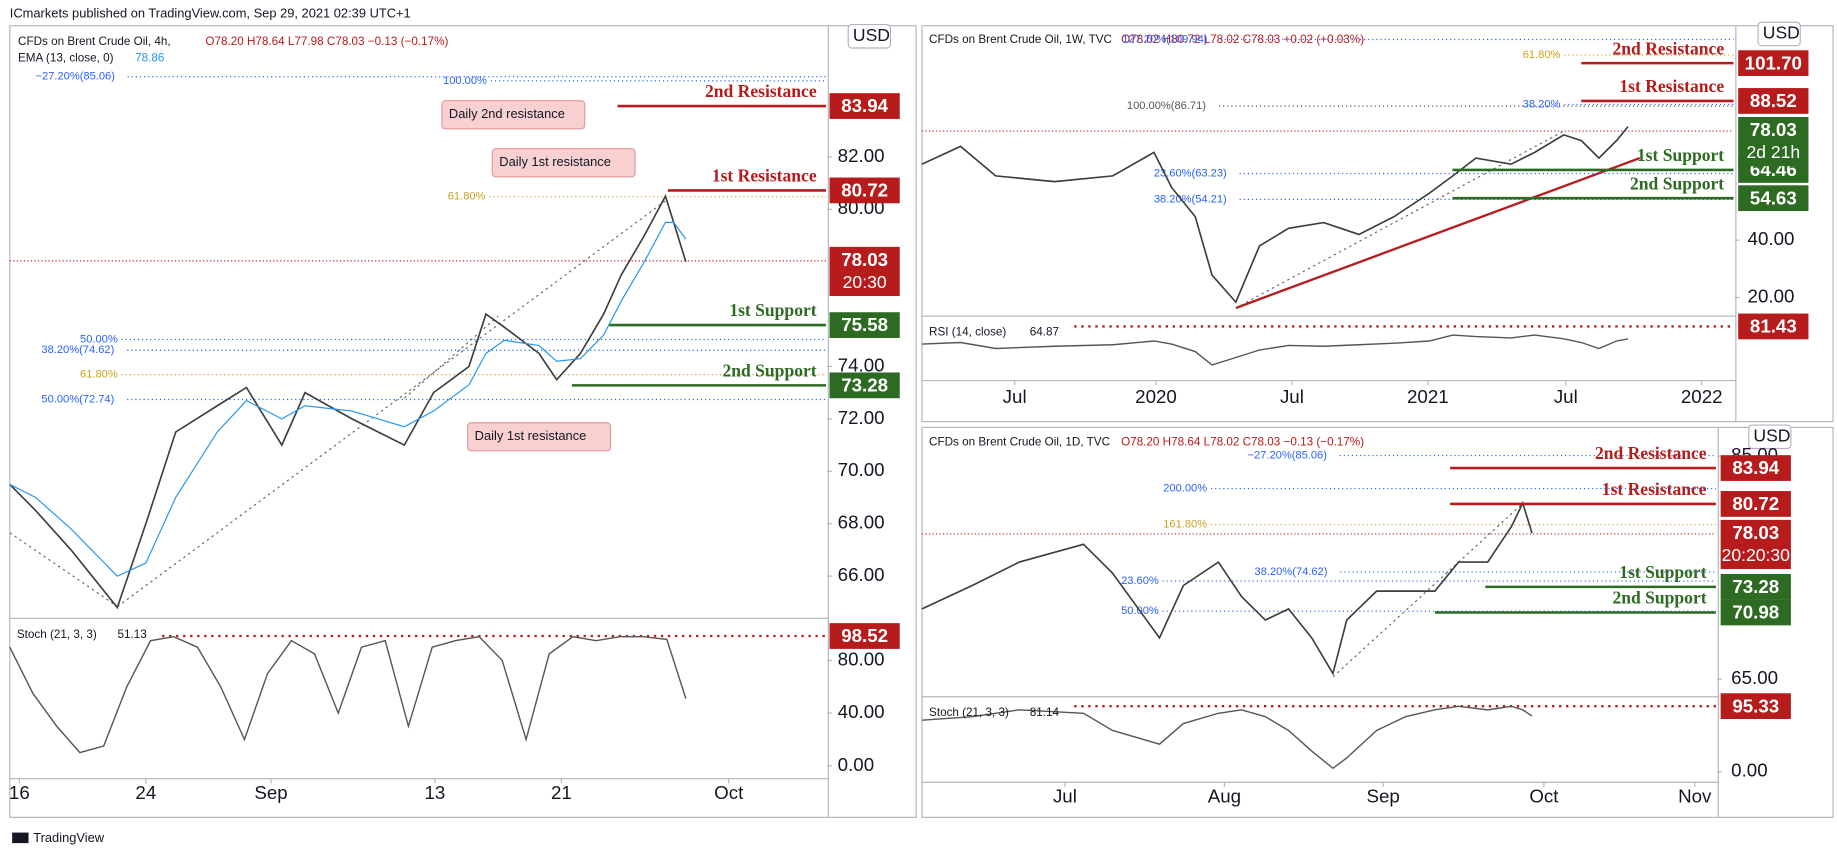 The image size is (1837, 861). Describe the element at coordinates (1020, 39) in the screenshot. I see `chart-title: CFDs on Brent Crude Oil, 1W, TVC` at that location.